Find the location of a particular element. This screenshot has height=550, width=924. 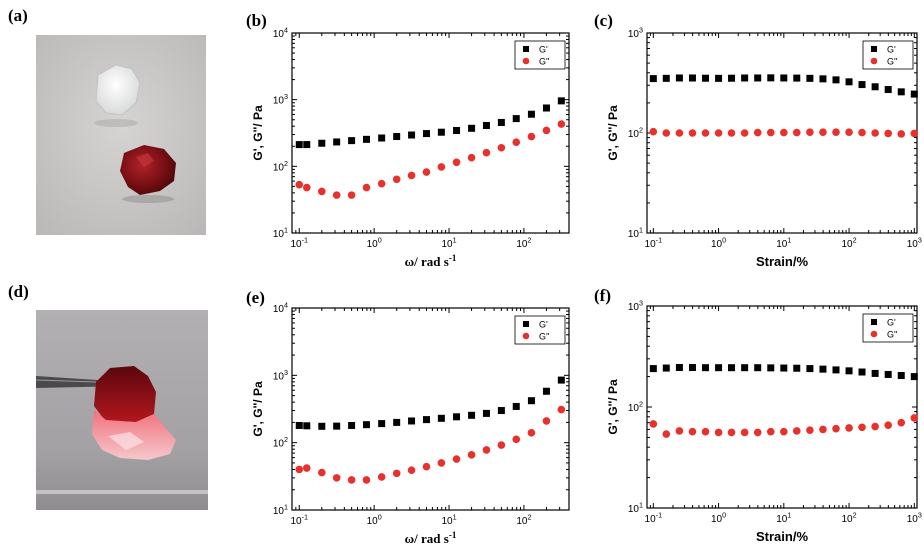

panel-label-c: (c) is located at coordinates (603, 20).